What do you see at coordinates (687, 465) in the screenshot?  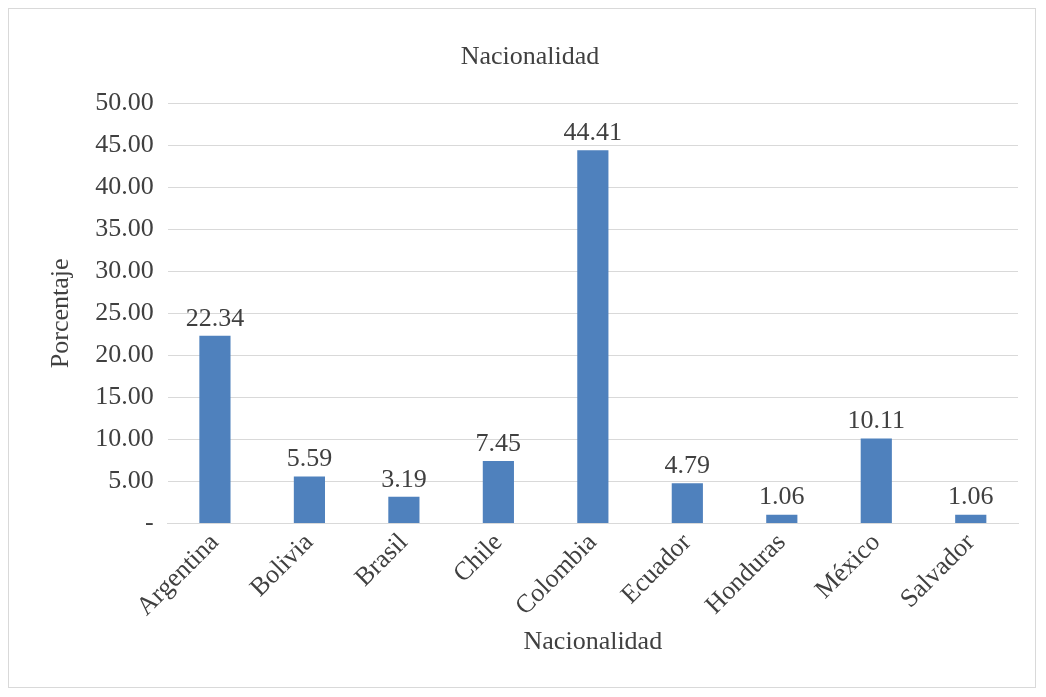 I see `data-label: 4.79` at bounding box center [687, 465].